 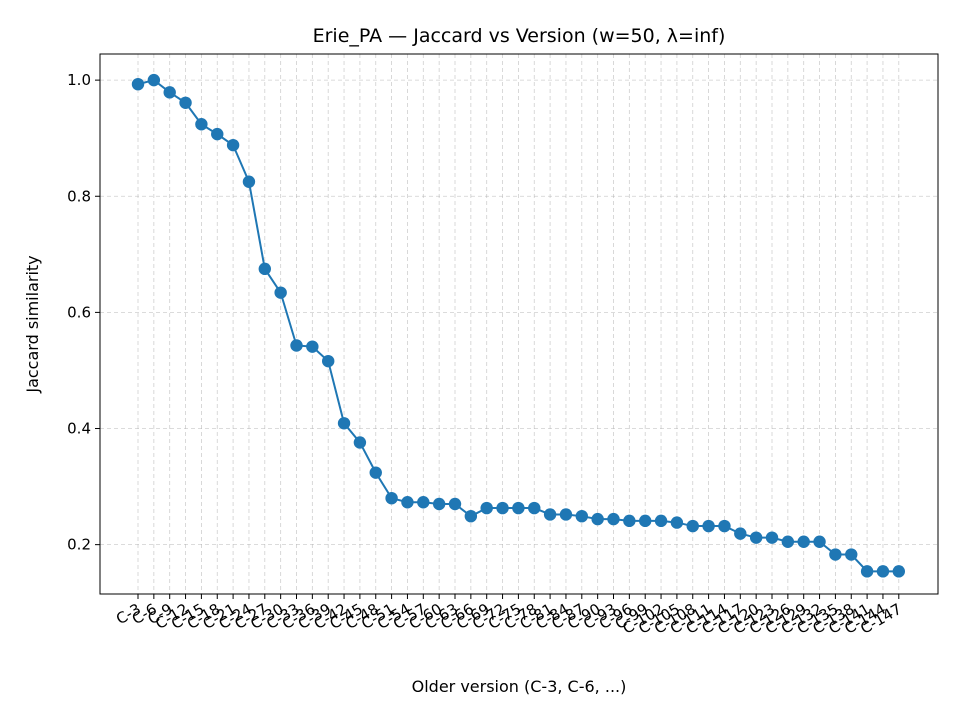 What do you see at coordinates (519, 686) in the screenshot?
I see `x-axis-title: Older version (C-3, C-6, ...)` at bounding box center [519, 686].